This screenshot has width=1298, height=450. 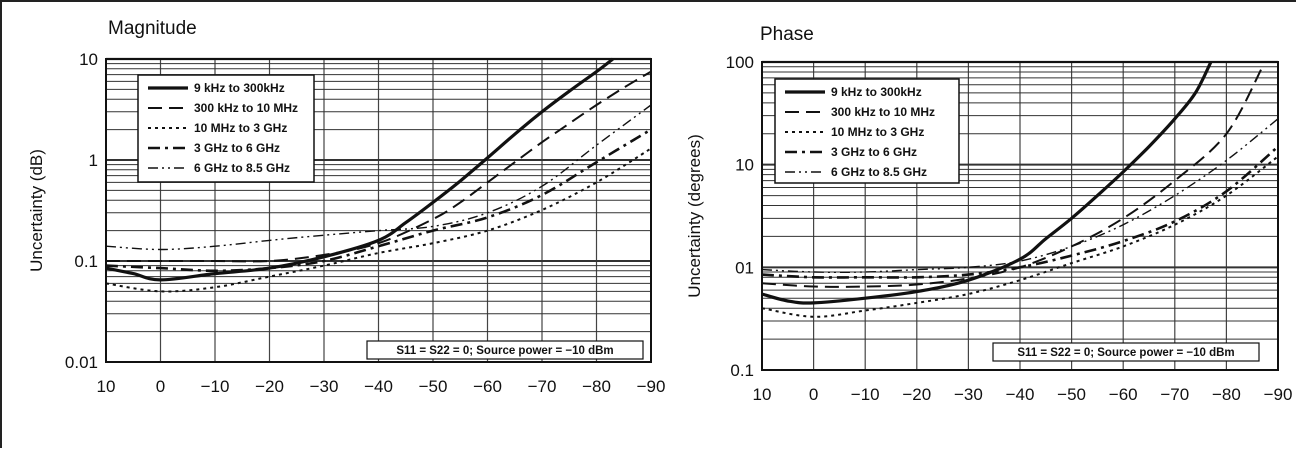 I want to click on y-tick-label: 100, so click(x=740, y=62).